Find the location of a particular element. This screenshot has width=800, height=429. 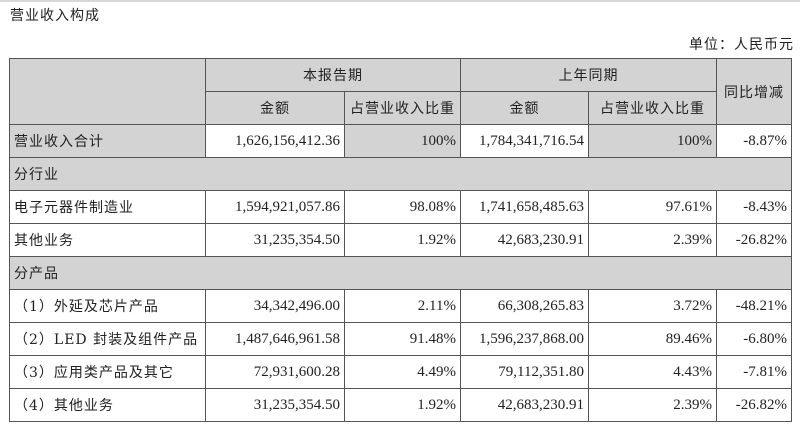

prev-ratio: 100% is located at coordinates (652, 141).